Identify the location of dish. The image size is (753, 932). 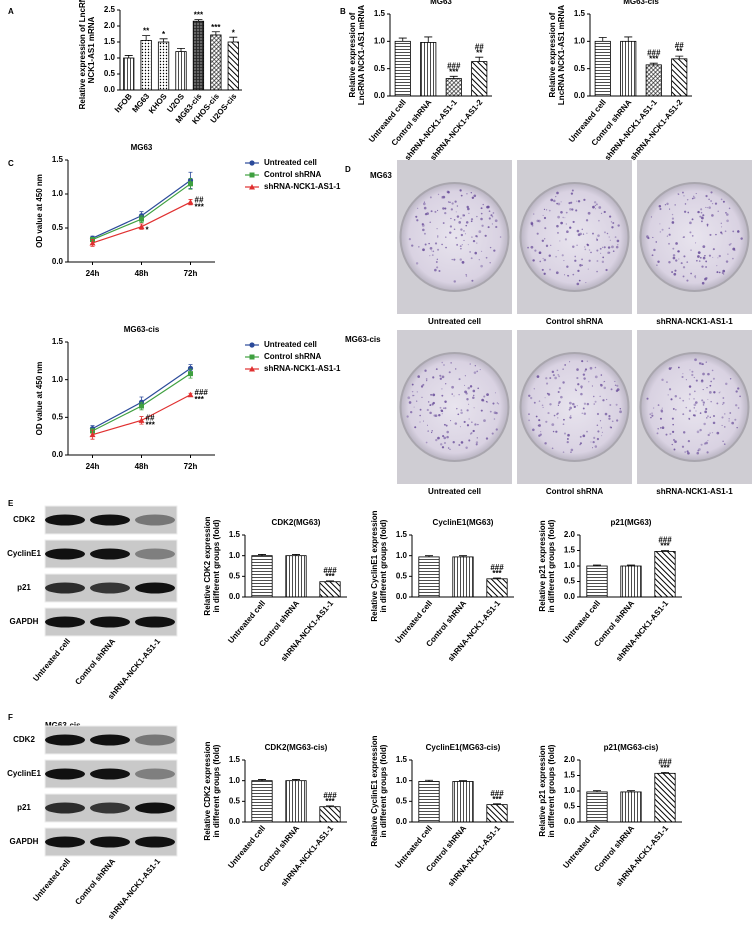
(454, 237).